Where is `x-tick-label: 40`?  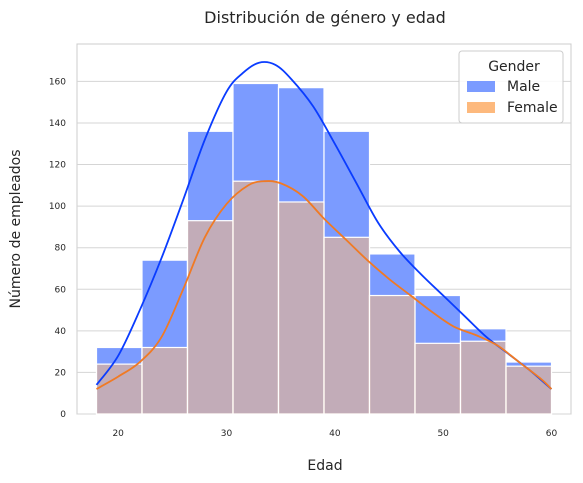 x-tick-label: 40 is located at coordinates (335, 434).